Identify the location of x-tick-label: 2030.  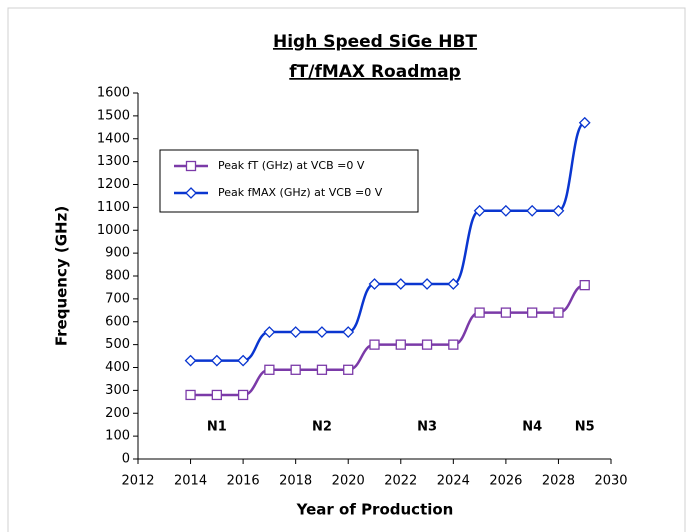
(610, 481).